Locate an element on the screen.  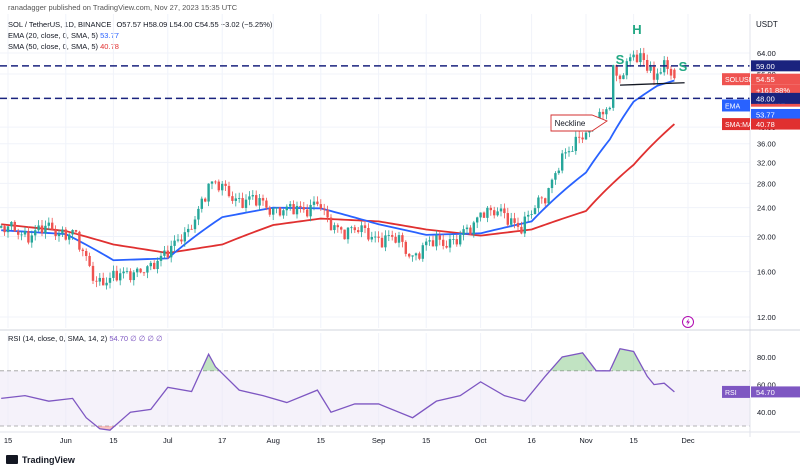
sma-legend: SMA (50, close, 0, SMA, 5) 40.78 is located at coordinates (63, 46).